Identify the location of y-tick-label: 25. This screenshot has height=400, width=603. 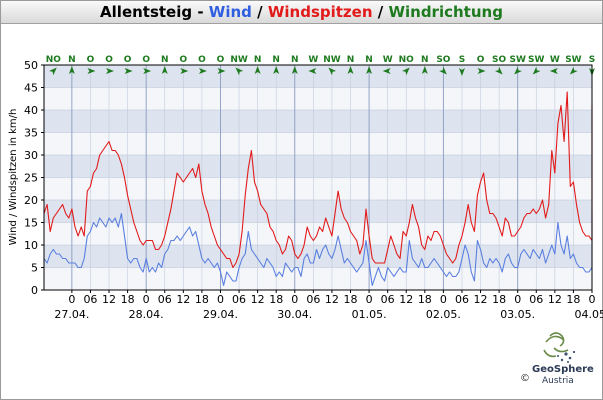
(31, 178).